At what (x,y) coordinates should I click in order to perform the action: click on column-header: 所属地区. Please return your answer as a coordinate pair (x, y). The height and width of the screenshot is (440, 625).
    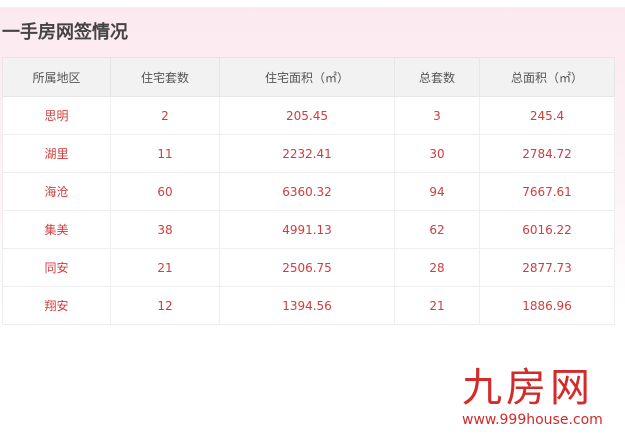
    Looking at the image, I should click on (56, 77).